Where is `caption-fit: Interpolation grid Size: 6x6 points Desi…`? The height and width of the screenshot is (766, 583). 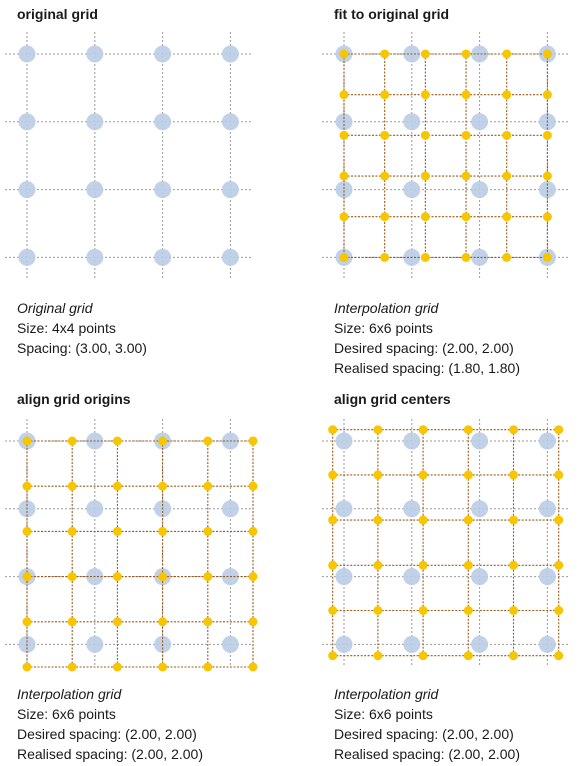
caption-fit: Interpolation grid Size: 6x6 points Desi… is located at coordinates (427, 338).